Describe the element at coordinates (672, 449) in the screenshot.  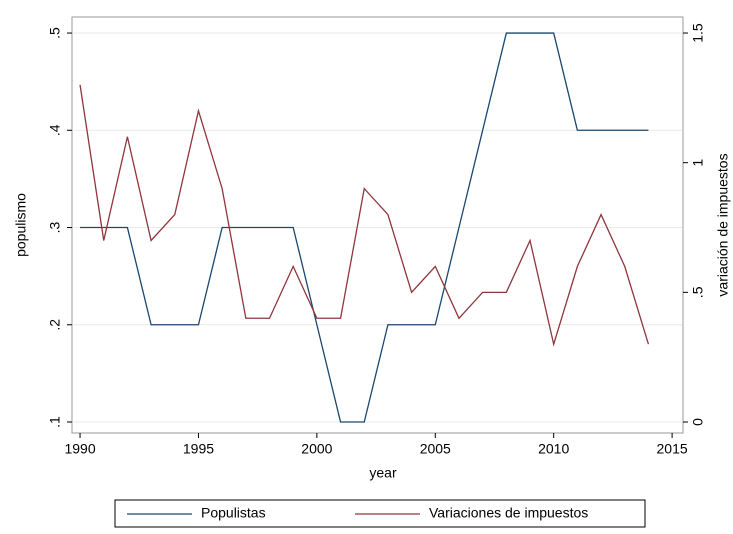
I see `x-tick-label: 2015` at that location.